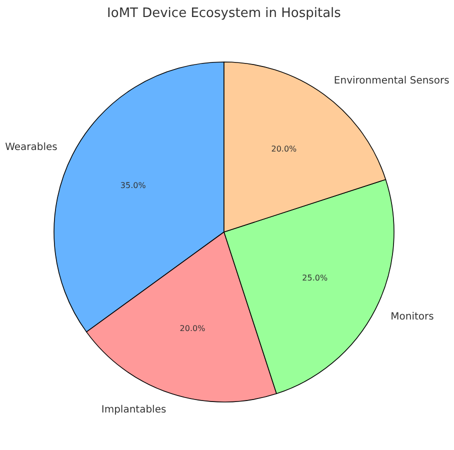  What do you see at coordinates (315, 277) in the screenshot?
I see `data-label: 25.0%` at bounding box center [315, 277].